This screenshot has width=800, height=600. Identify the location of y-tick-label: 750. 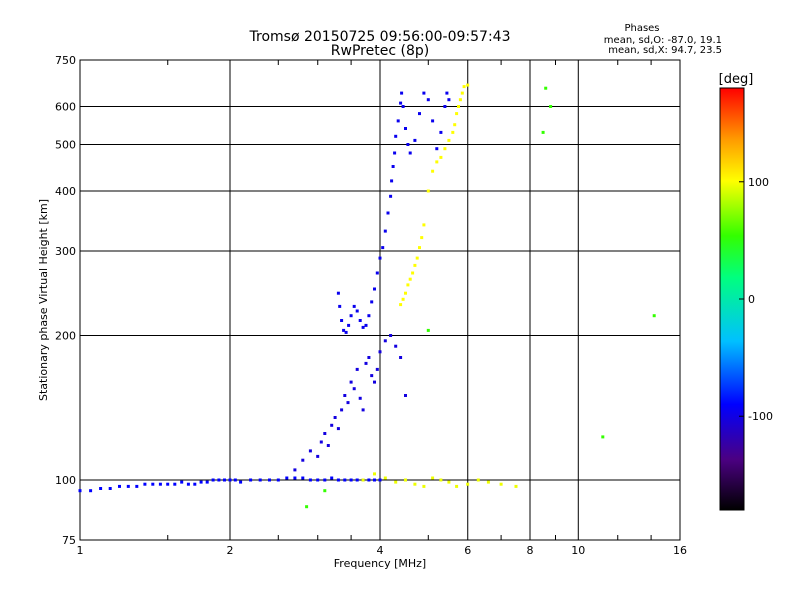
(65, 60).